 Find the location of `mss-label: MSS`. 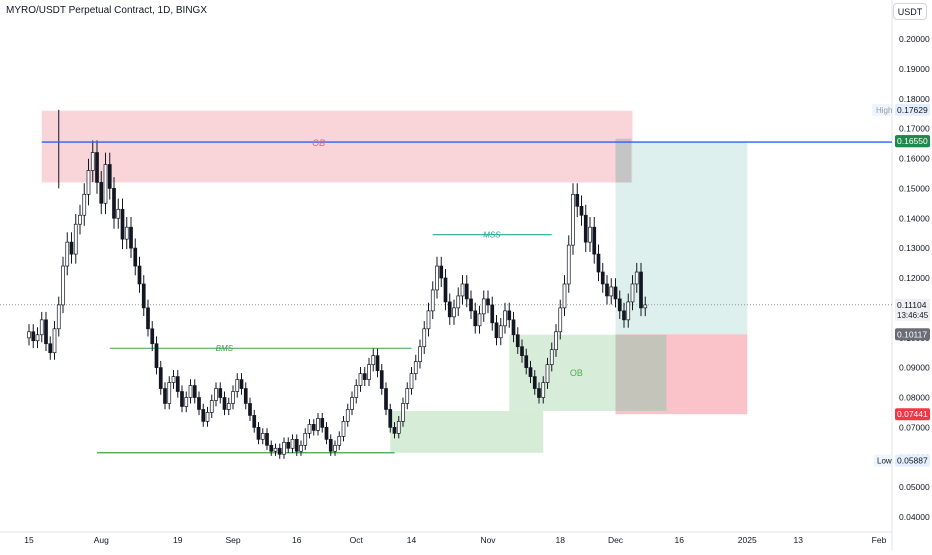

mss-label: MSS is located at coordinates (492, 235).